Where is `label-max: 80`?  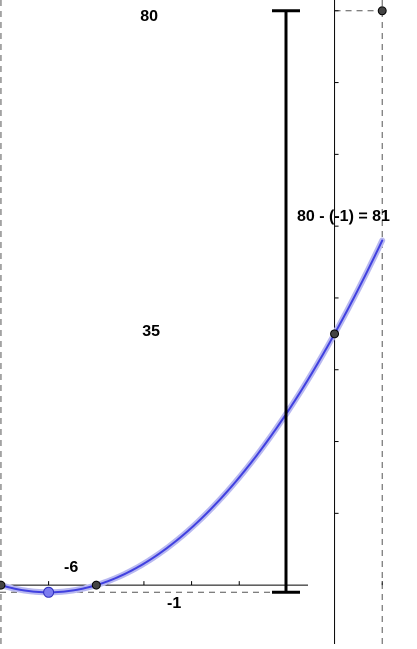 label-max: 80 is located at coordinates (149, 16).